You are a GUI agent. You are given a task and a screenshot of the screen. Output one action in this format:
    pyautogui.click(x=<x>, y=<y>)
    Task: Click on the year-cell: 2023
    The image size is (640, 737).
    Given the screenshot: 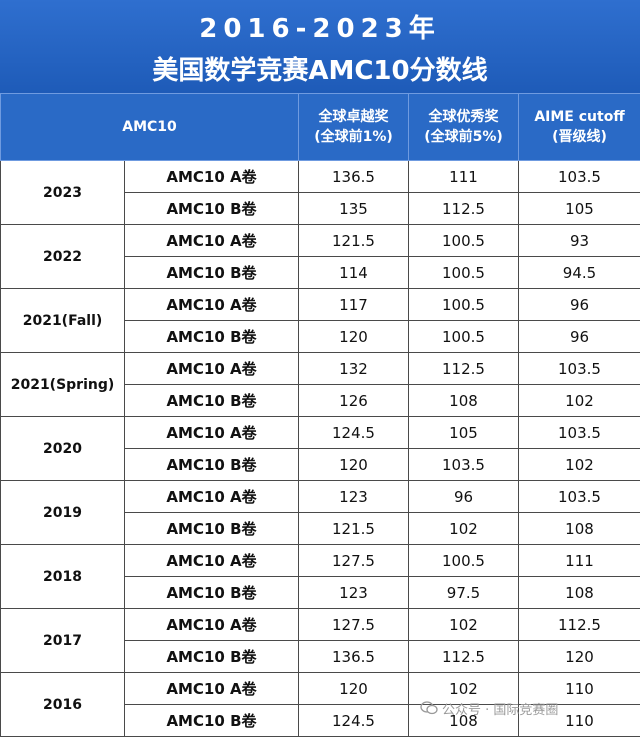 What is the action you would take?
    pyautogui.click(x=63, y=193)
    